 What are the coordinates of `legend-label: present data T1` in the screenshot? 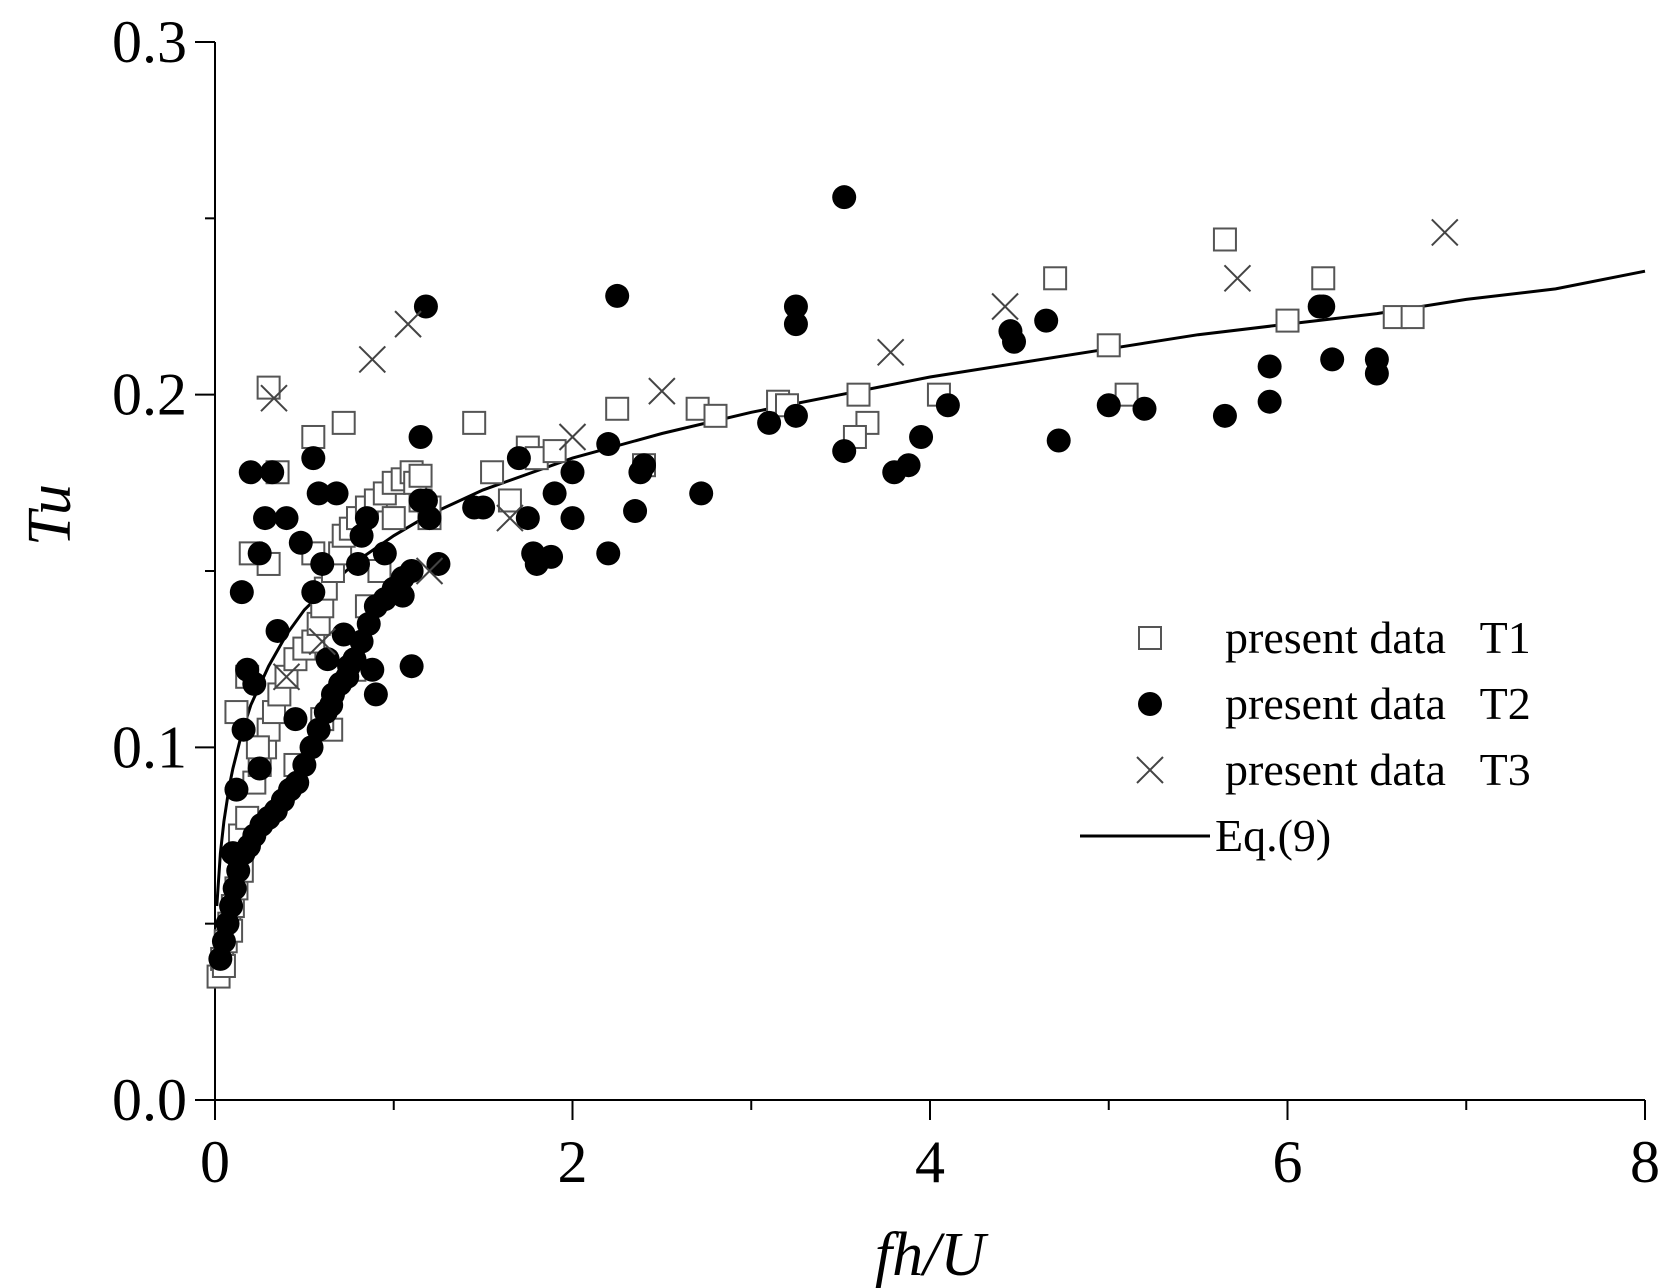 It's located at (1378, 637).